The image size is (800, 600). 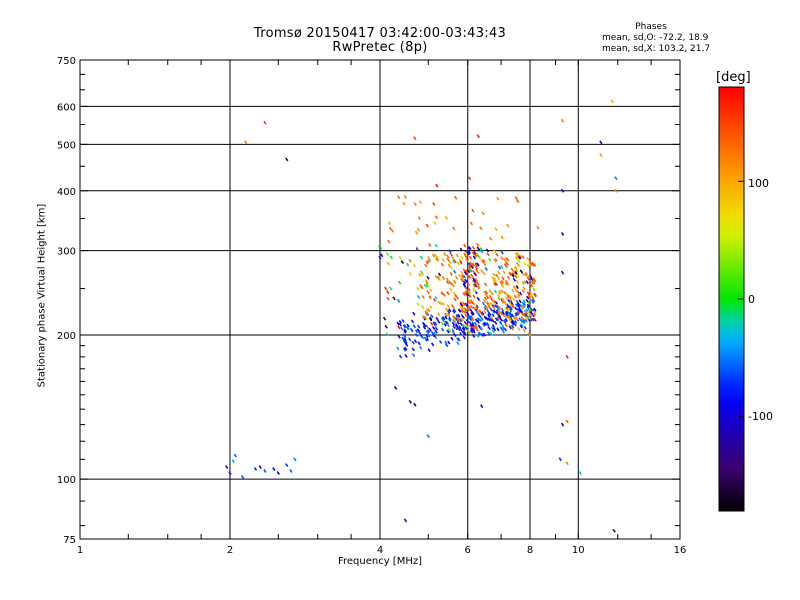 What do you see at coordinates (578, 550) in the screenshot?
I see `x-tick-label: 10` at bounding box center [578, 550].